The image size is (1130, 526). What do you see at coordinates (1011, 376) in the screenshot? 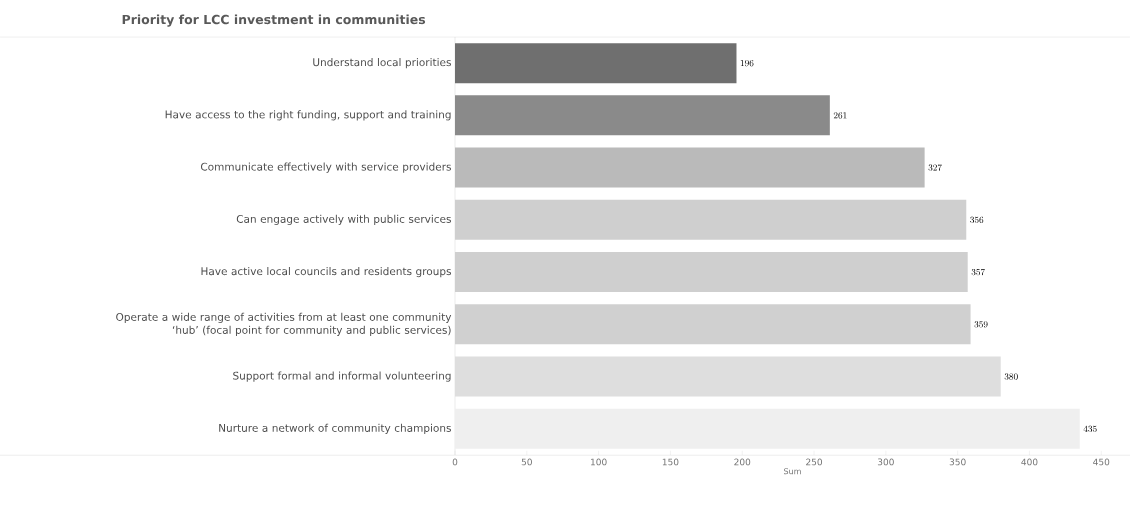
I see `data-label: 380` at bounding box center [1011, 376].